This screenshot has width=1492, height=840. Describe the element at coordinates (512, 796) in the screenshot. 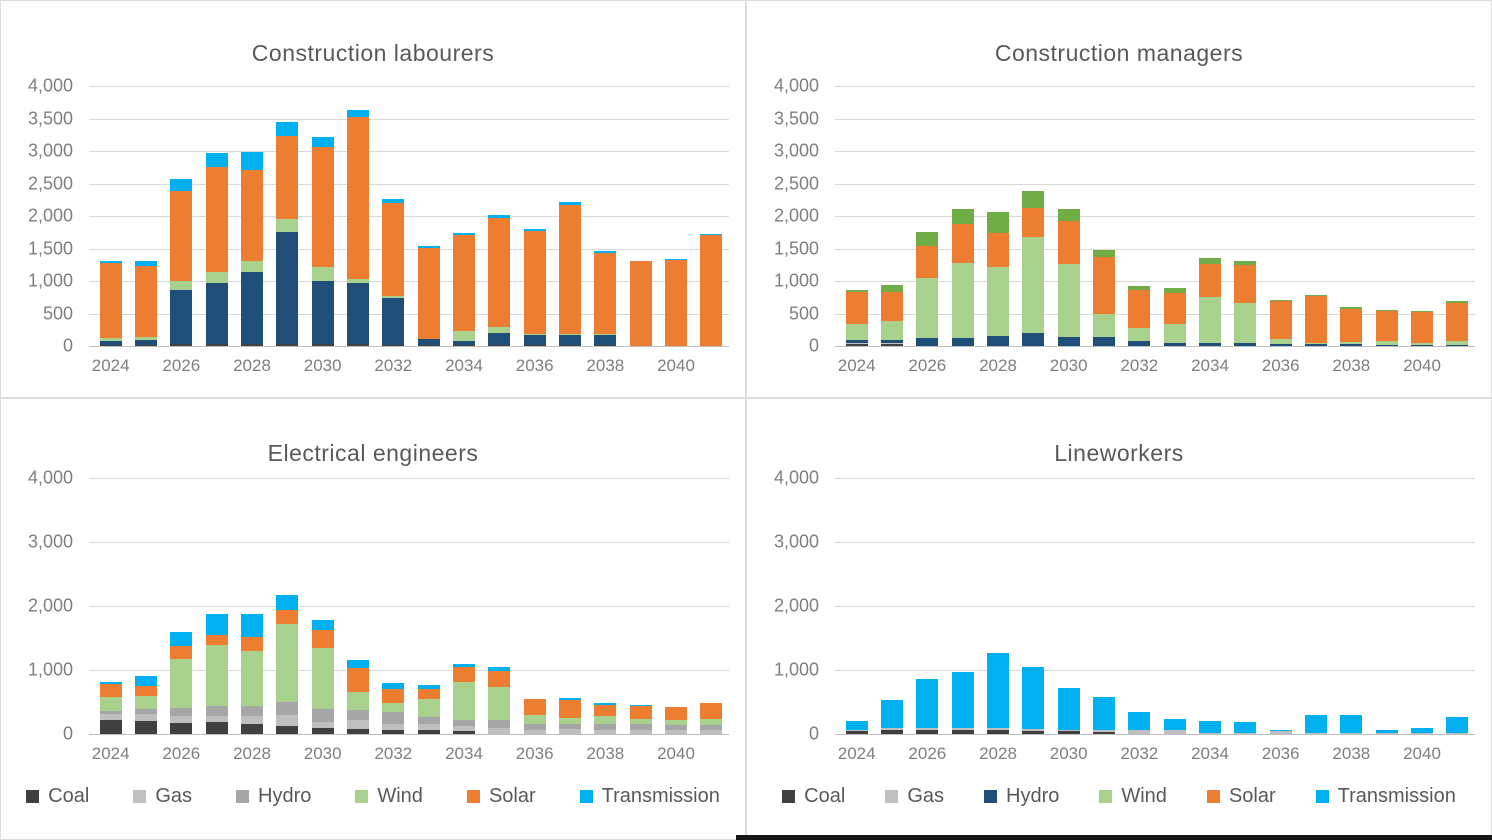

I see `legend-label: Solar` at that location.